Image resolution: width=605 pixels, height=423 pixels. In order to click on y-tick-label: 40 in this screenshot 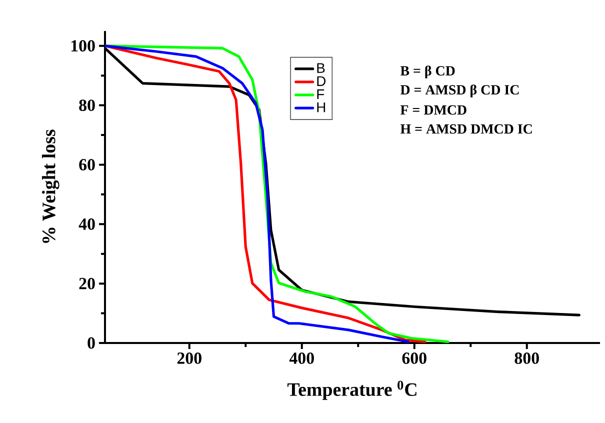, I will do `click(86, 224)`.